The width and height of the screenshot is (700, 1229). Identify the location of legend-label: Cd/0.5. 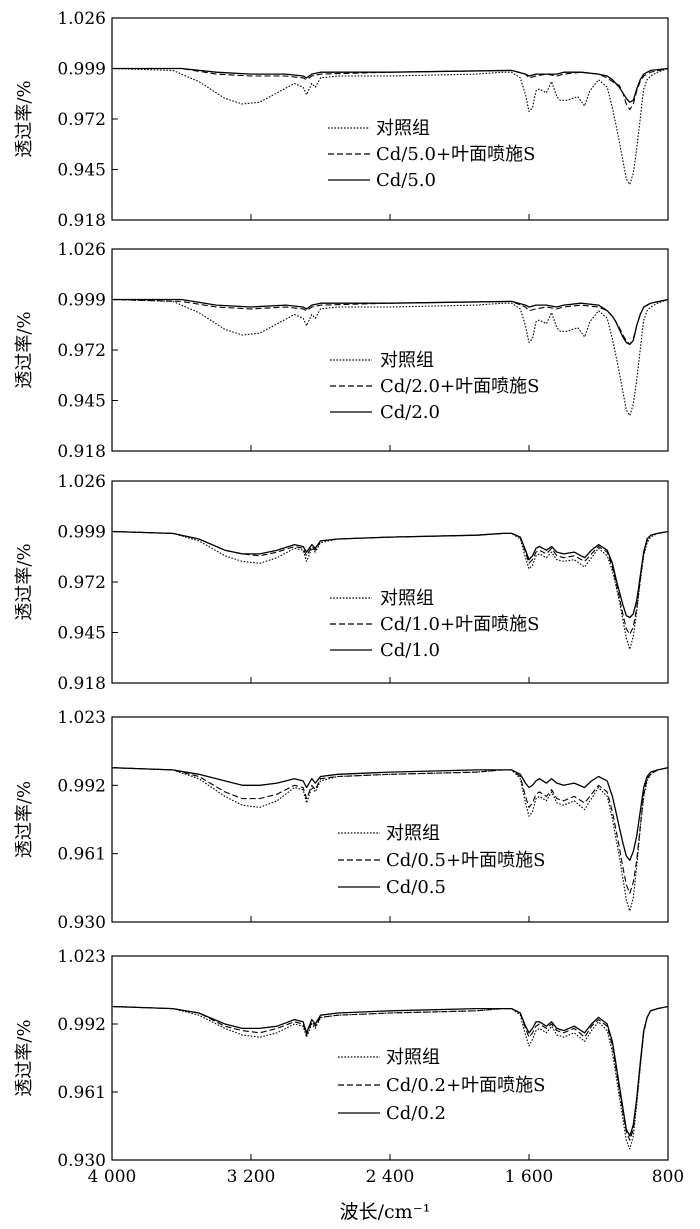
(416, 887).